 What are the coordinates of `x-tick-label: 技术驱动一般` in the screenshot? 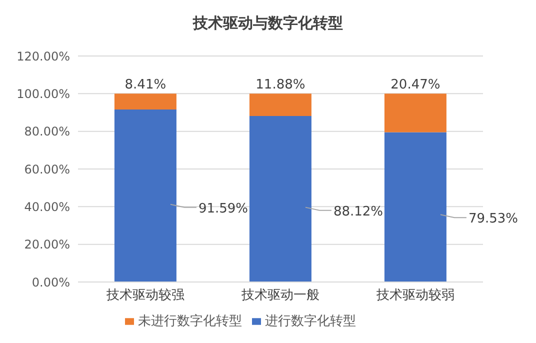 It's located at (280, 296).